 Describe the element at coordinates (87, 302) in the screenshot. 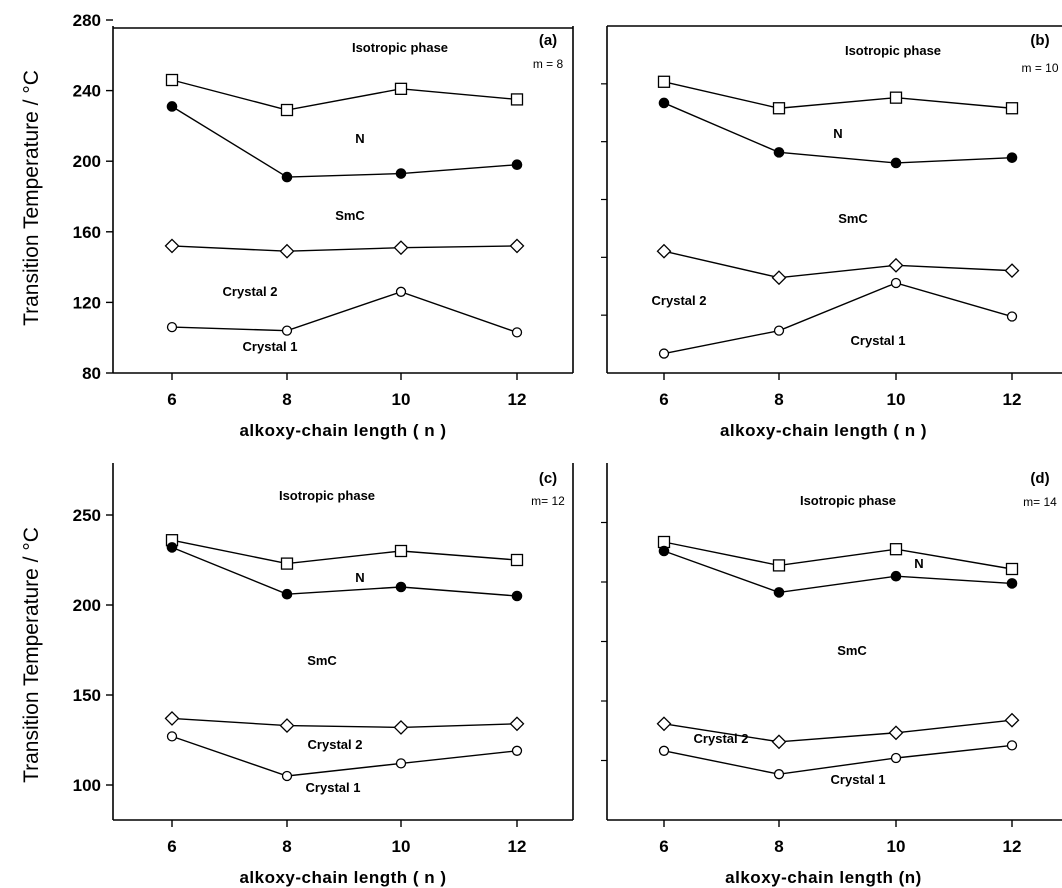

I see `y-tick-label: 120` at that location.